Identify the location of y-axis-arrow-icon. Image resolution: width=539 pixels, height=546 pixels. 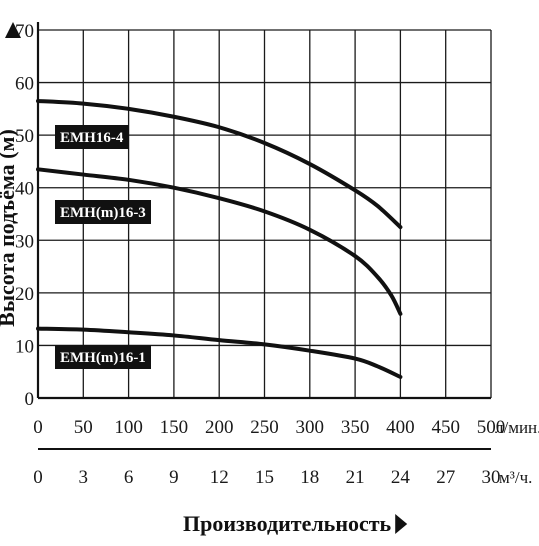
(13, 30).